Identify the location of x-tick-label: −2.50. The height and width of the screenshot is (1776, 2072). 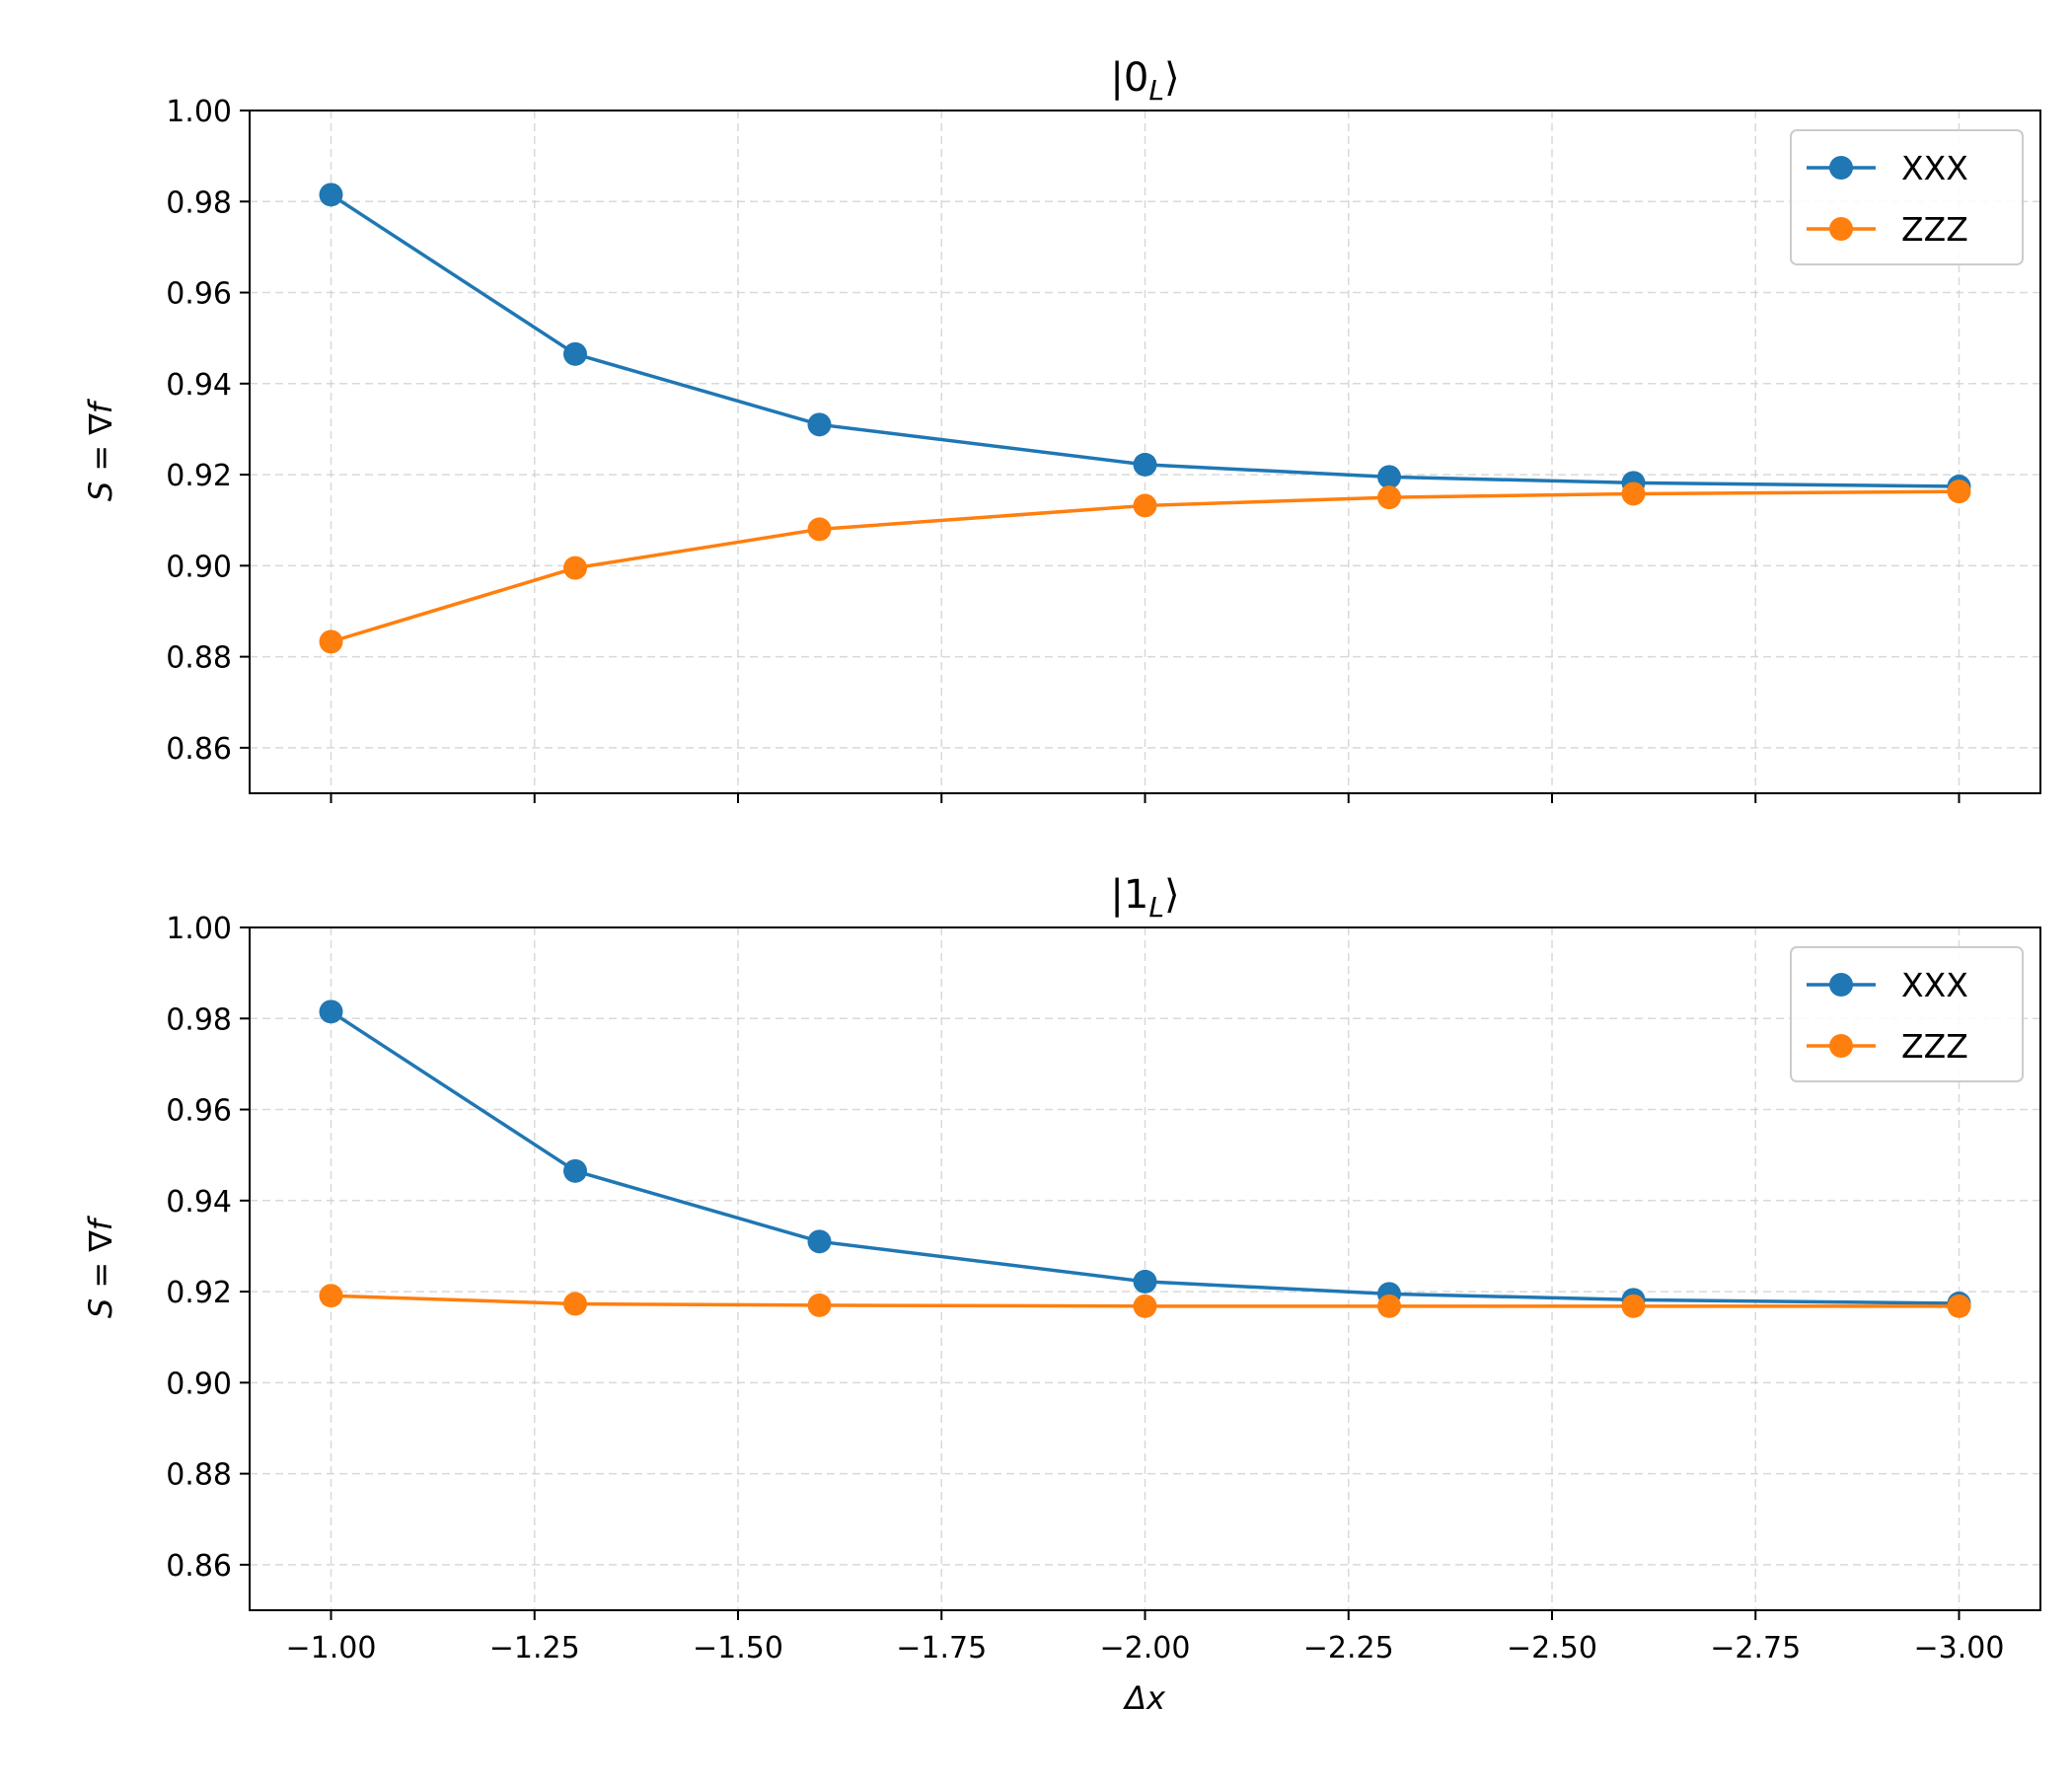
(1552, 1648).